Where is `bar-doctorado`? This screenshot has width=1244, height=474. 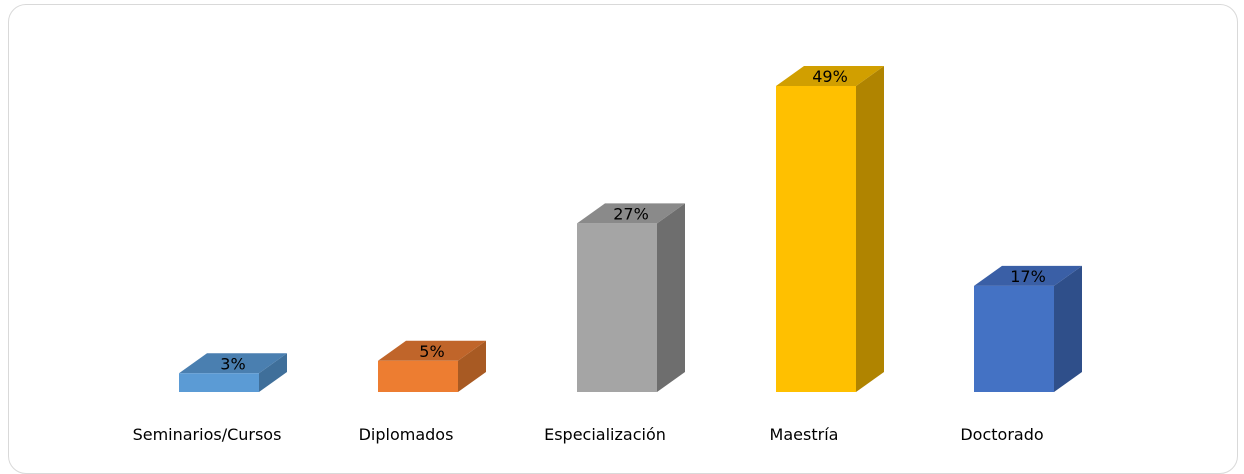
bar-doctorado is located at coordinates (1028, 328).